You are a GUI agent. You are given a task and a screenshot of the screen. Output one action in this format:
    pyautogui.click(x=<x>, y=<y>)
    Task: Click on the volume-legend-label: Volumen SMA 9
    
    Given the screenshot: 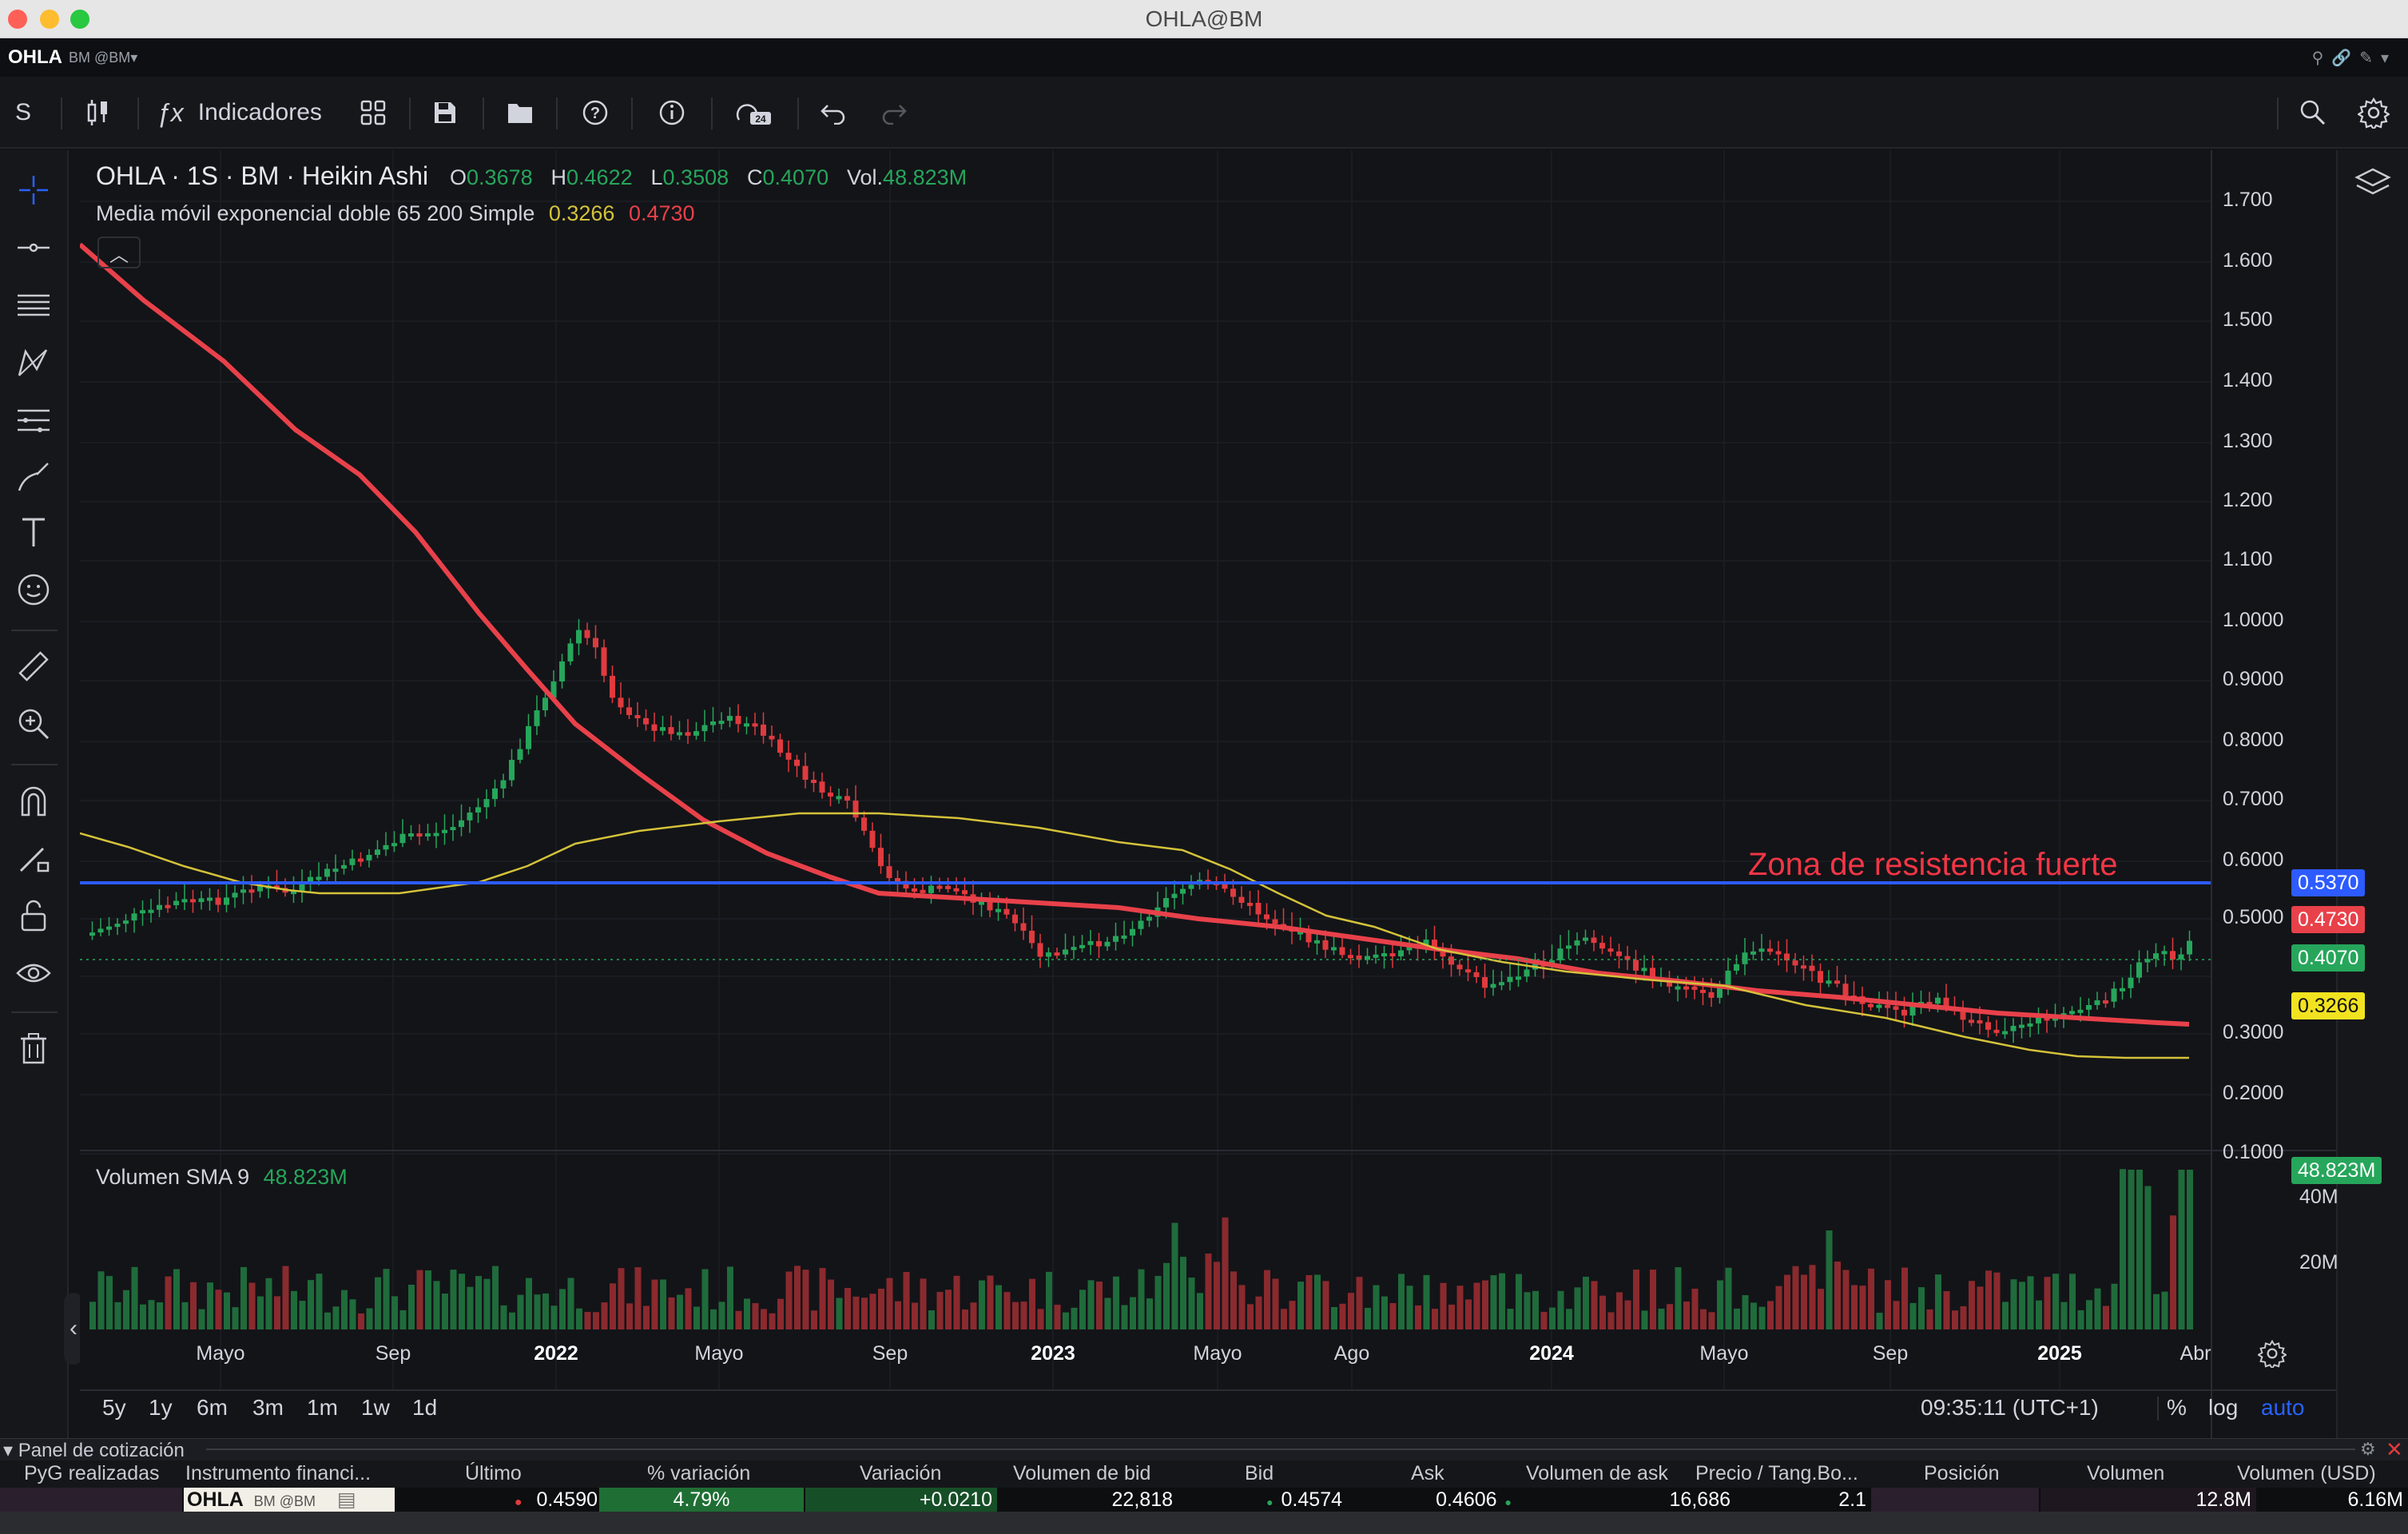 What is the action you would take?
    pyautogui.click(x=173, y=1177)
    